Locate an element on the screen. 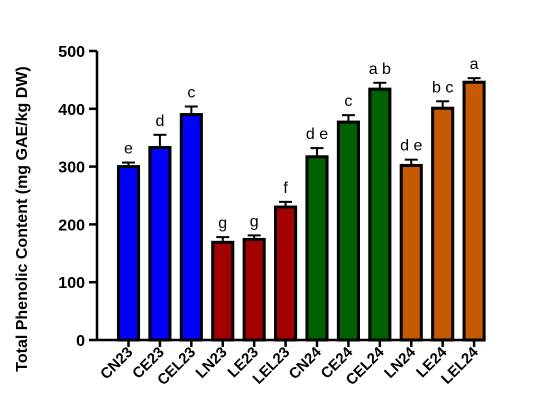 The height and width of the screenshot is (417, 550). significance-label-CE24: c is located at coordinates (348, 101).